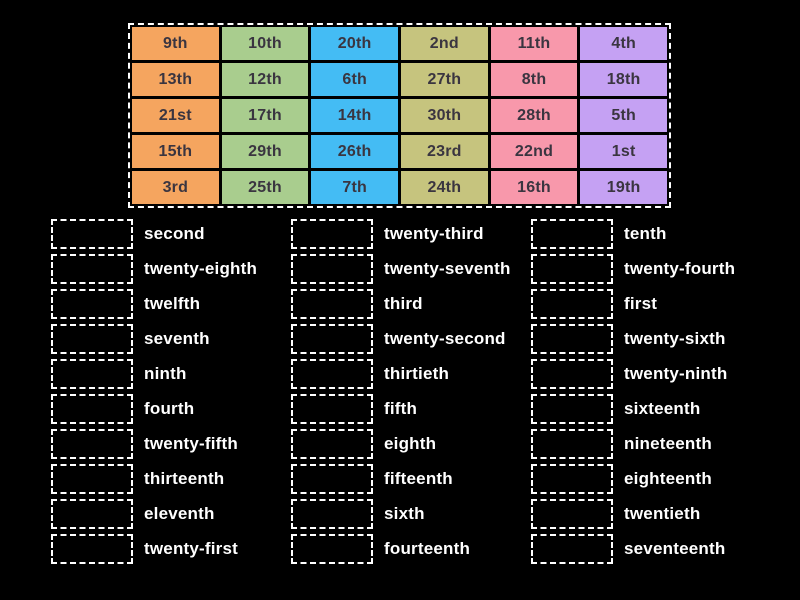 This screenshot has width=800, height=600. Describe the element at coordinates (175, 151) in the screenshot. I see `number-tile: 15th` at that location.